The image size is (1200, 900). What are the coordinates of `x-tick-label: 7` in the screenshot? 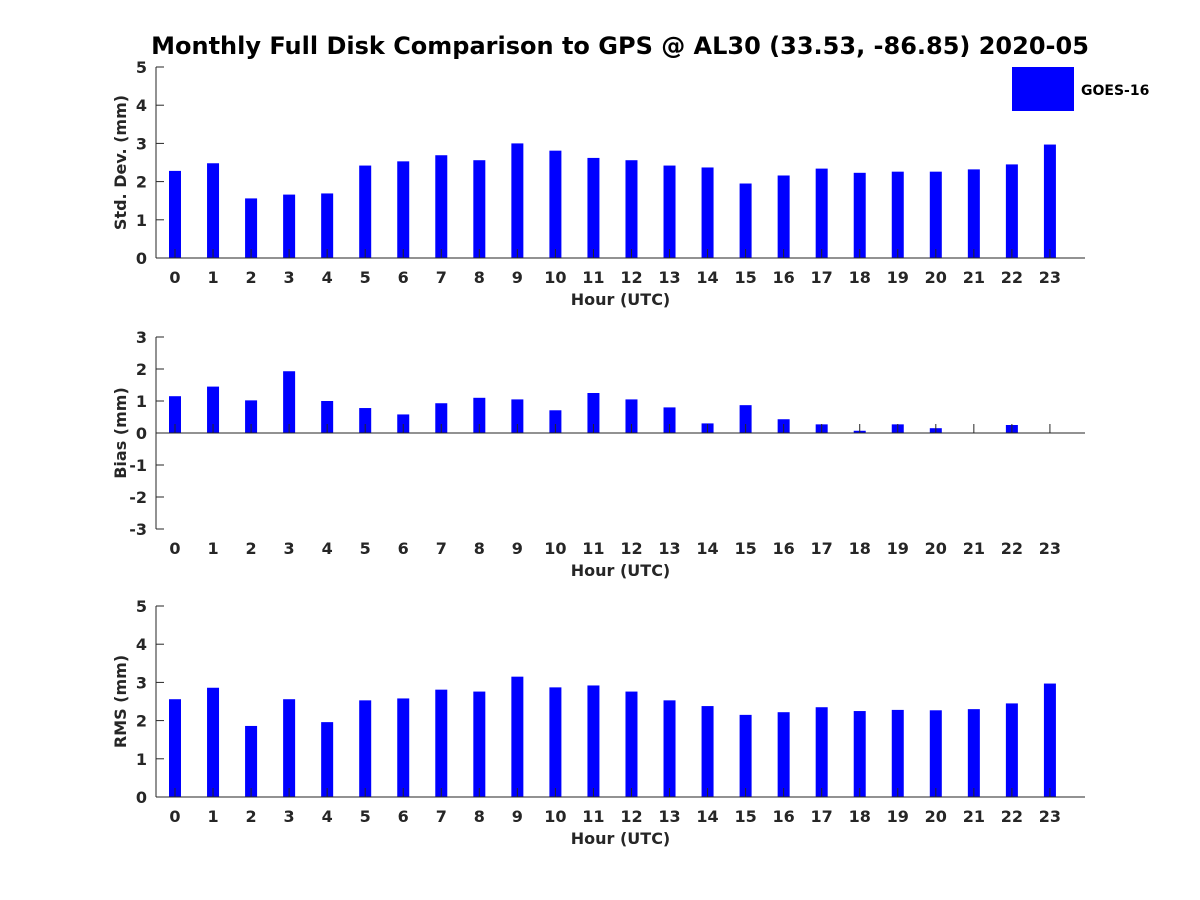 It's located at (441, 548).